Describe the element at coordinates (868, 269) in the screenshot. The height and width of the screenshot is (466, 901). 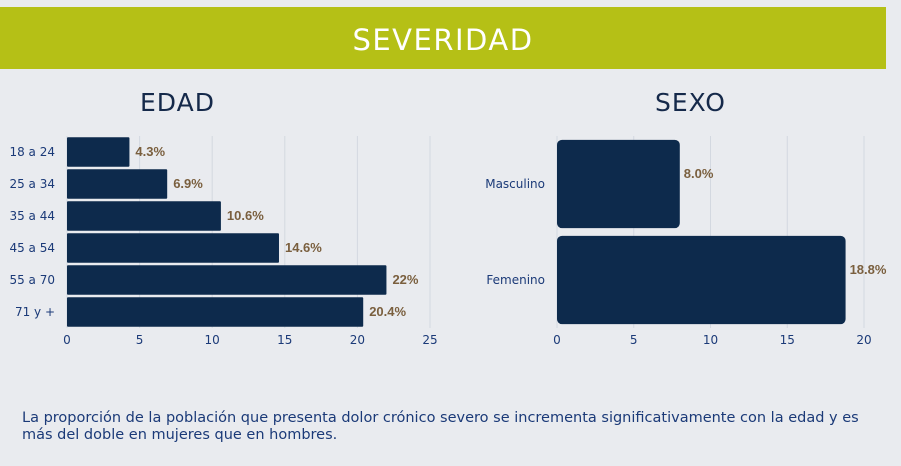
I see `data-label: 18.8%` at that location.